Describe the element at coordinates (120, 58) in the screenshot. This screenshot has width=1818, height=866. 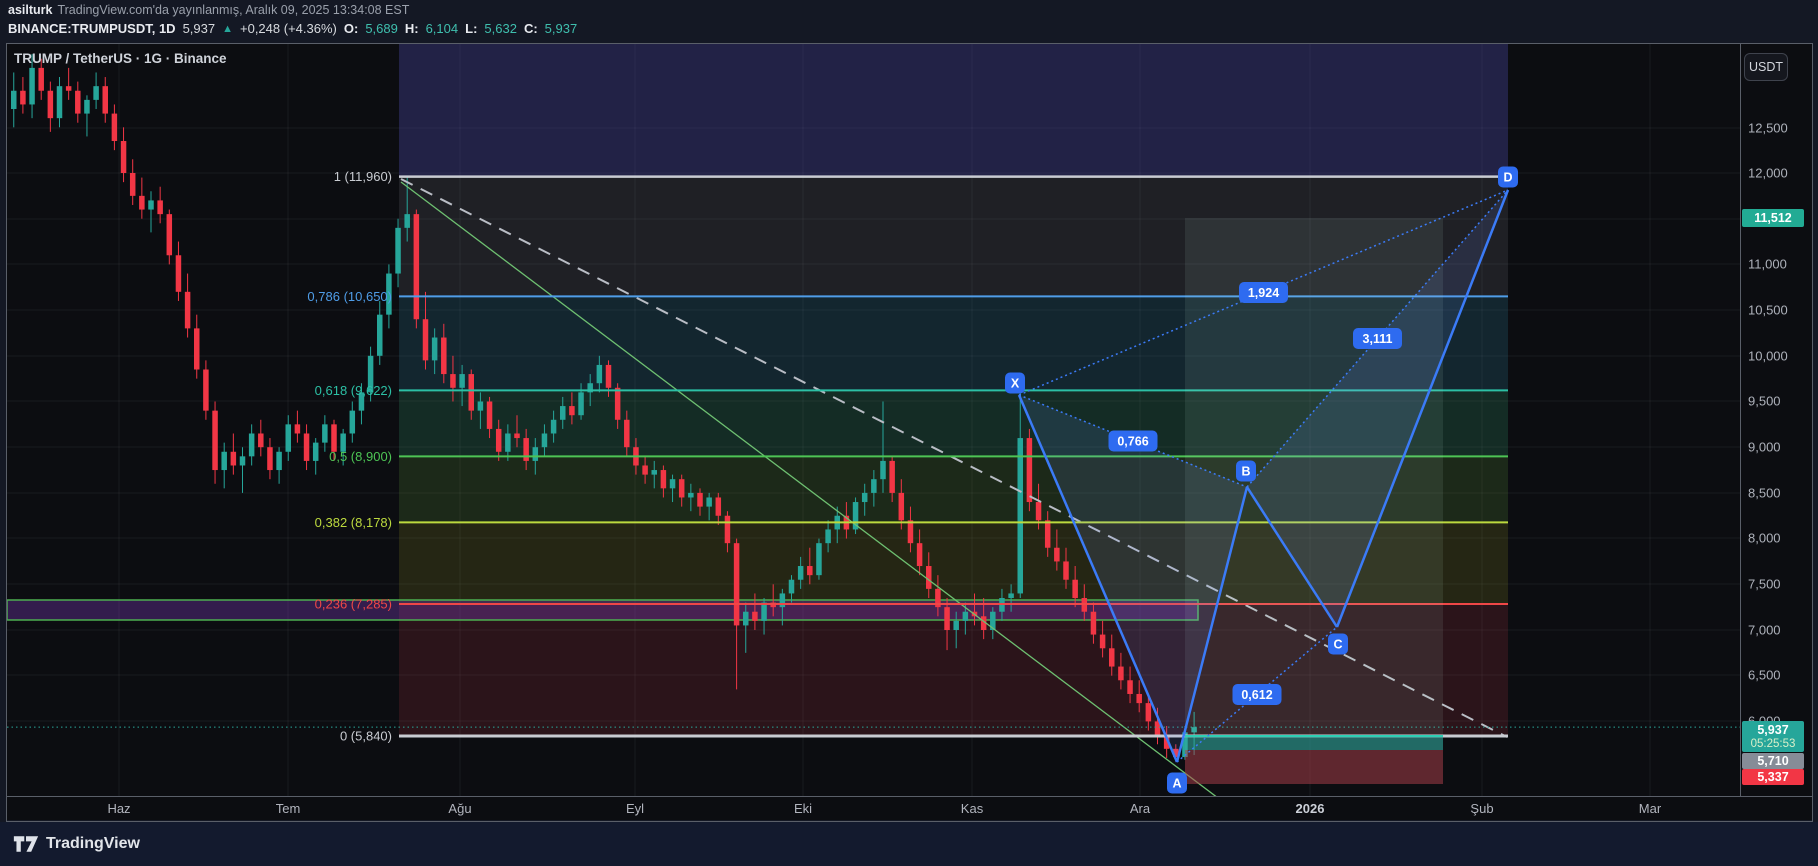
I see `chart-title-watermark: TRUMP / TetherUS · 1G · Binance` at that location.